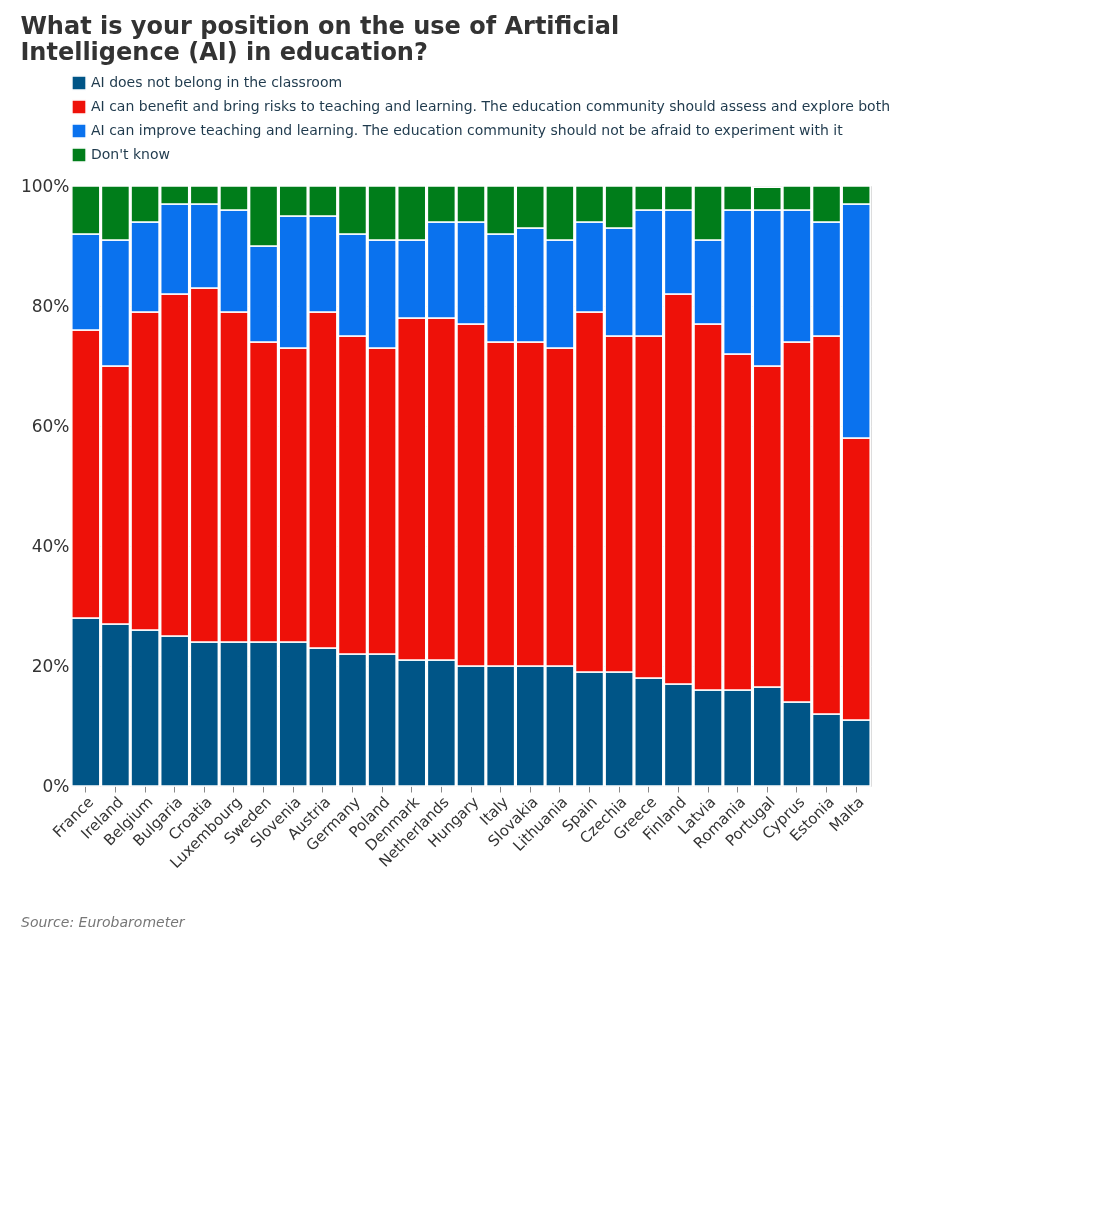 This screenshot has width=1112, height=1220. What do you see at coordinates (491, 106) in the screenshot?
I see `legend-label: AI can benefit and bring risks to teaching and learning. The education community should assess and explore both` at bounding box center [491, 106].